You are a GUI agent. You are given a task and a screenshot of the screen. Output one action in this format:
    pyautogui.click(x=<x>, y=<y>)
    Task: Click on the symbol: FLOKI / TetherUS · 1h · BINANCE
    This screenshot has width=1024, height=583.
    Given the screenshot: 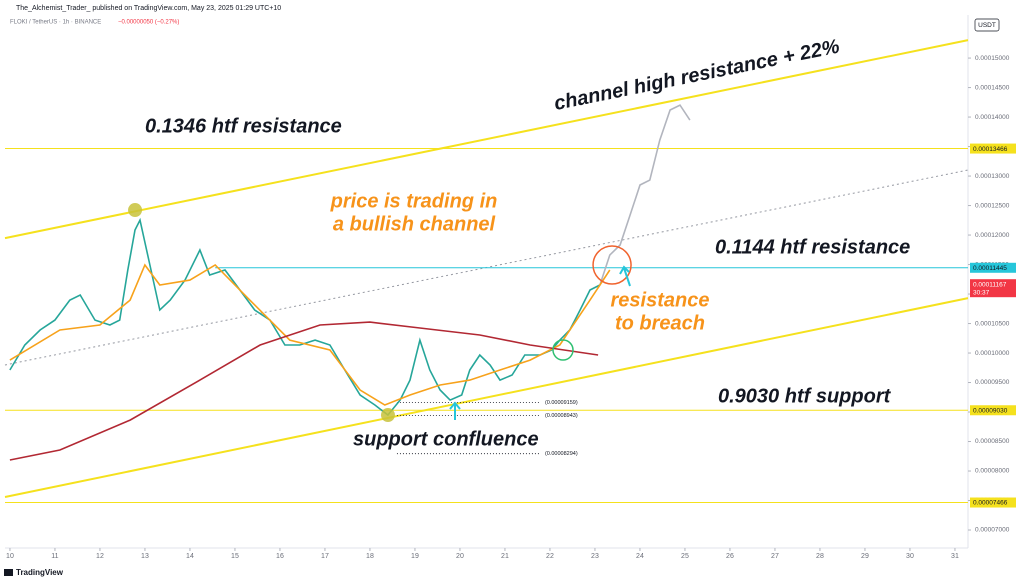 What is the action you would take?
    pyautogui.click(x=55, y=23)
    